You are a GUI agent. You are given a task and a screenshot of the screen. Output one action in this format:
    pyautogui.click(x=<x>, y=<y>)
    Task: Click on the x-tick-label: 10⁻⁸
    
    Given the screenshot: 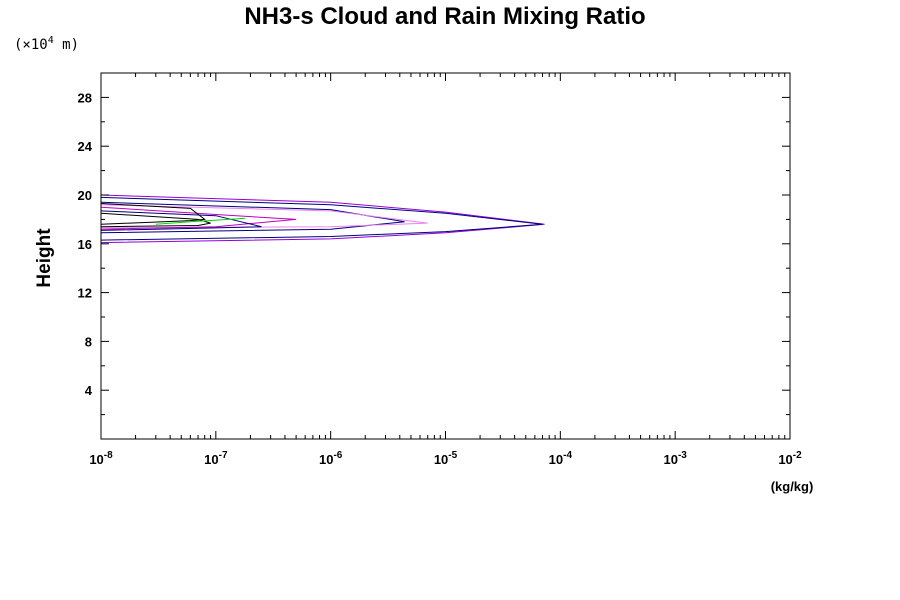 What is the action you would take?
    pyautogui.click(x=101, y=458)
    